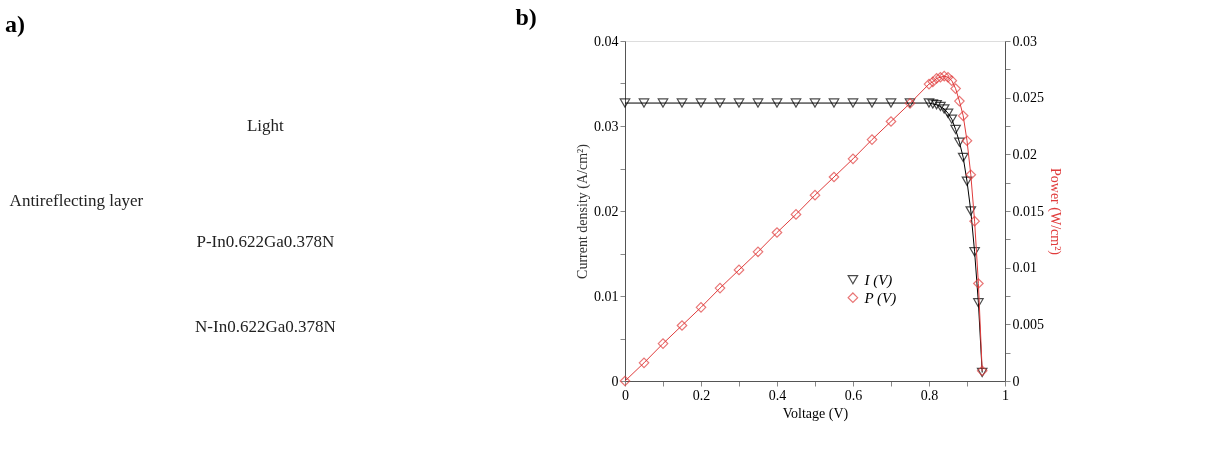 This screenshot has width=1223, height=473. What do you see at coordinates (265, 241) in the screenshot?
I see `text: P-In0.622Ga0.378N` at bounding box center [265, 241].